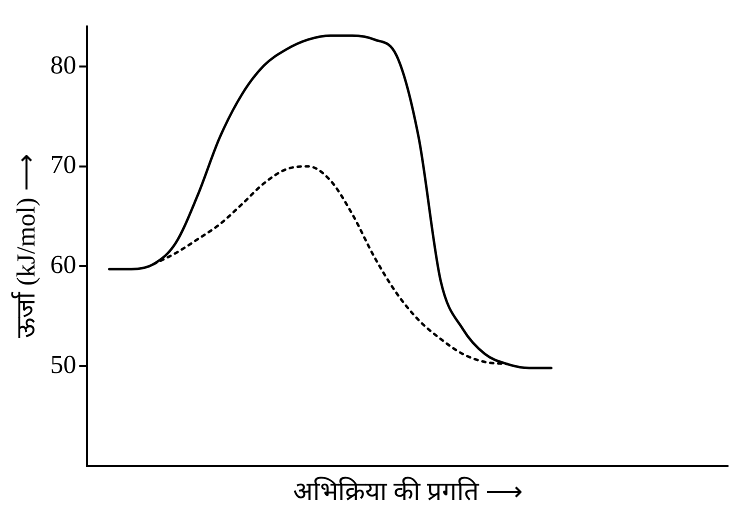 The image size is (748, 525). Describe the element at coordinates (407, 491) in the screenshot. I see `x-axis-title: अभिक्रिया की प्रगति ⟶` at that location.